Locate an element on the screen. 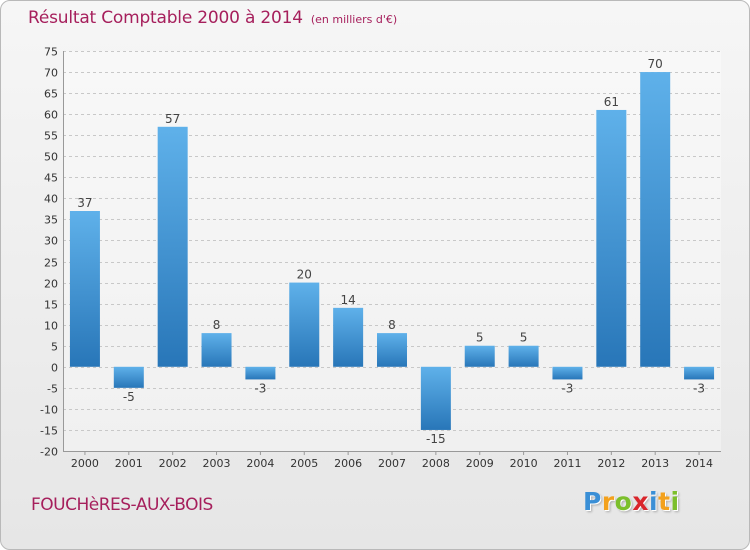 The image size is (750, 550). x-tick-label: 2003 is located at coordinates (217, 463).